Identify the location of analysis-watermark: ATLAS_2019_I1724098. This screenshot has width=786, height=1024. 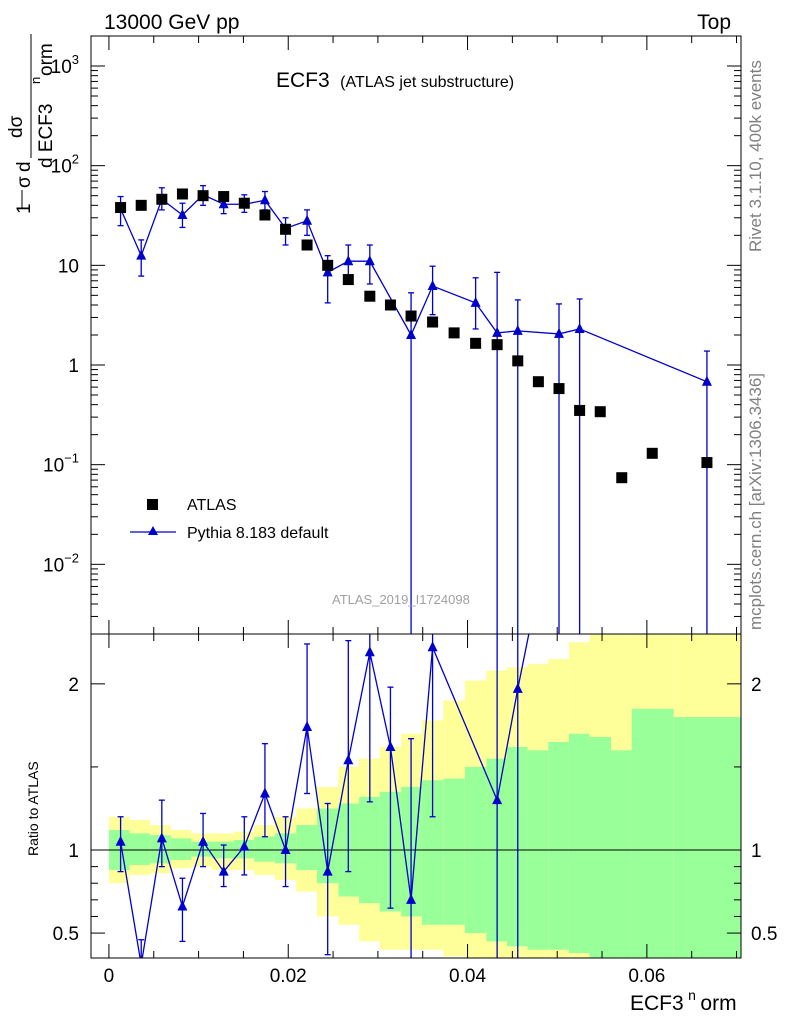
(401, 599).